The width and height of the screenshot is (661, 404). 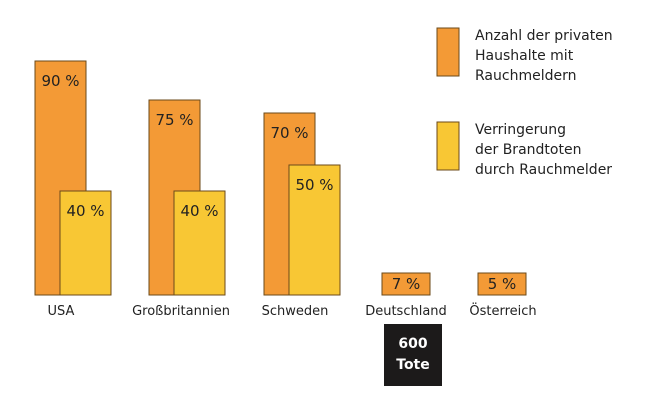 What do you see at coordinates (413, 365) in the screenshot?
I see `annotation-line-2: Tote` at bounding box center [413, 365].